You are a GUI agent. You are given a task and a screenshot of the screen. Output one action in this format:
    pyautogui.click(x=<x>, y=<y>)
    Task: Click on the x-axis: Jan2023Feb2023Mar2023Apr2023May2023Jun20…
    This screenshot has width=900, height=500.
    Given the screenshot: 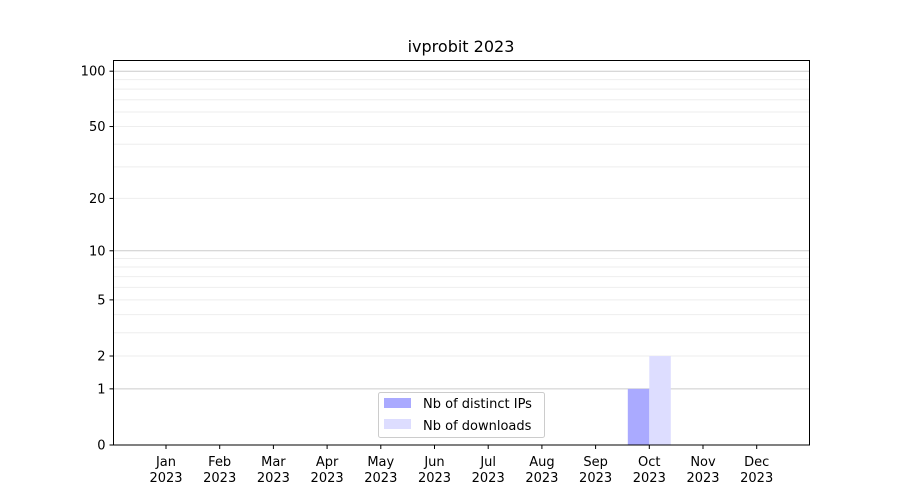 What is the action you would take?
    pyautogui.click(x=461, y=465)
    